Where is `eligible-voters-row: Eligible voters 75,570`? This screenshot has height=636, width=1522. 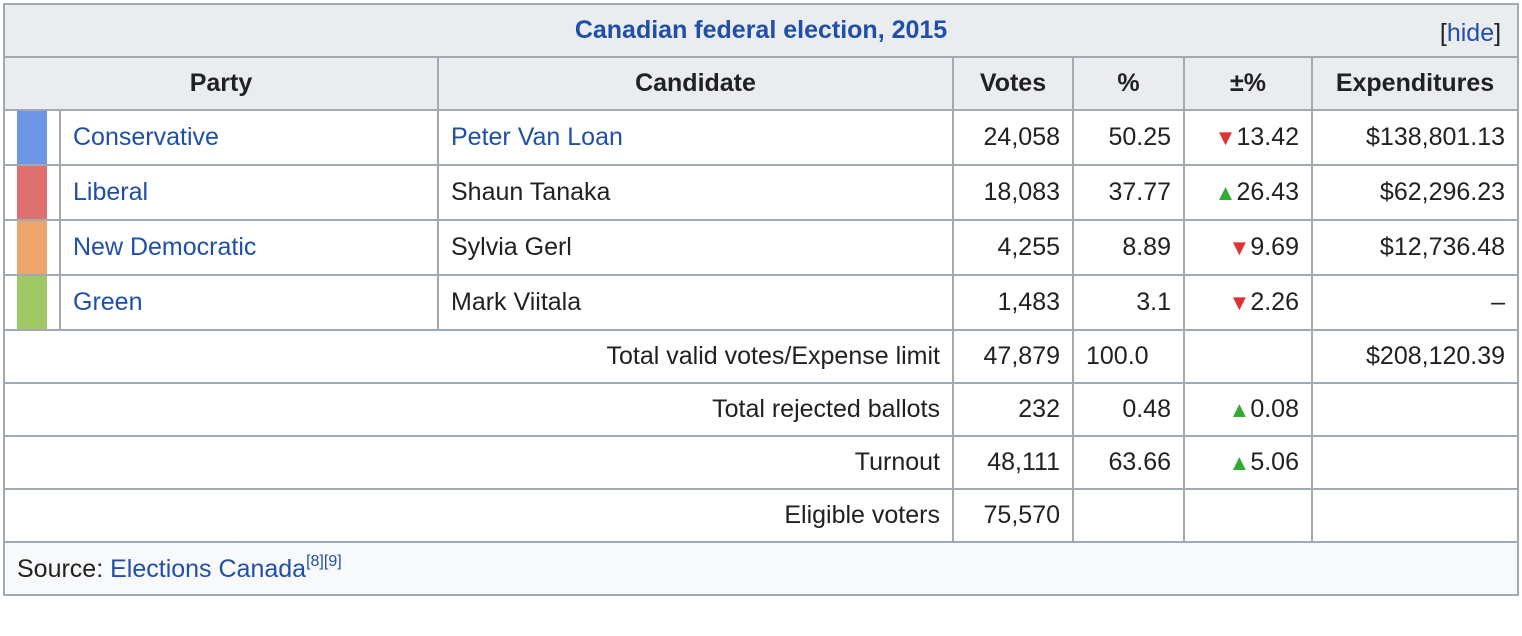
eligible-voters-row: Eligible voters 75,570 is located at coordinates (761, 515).